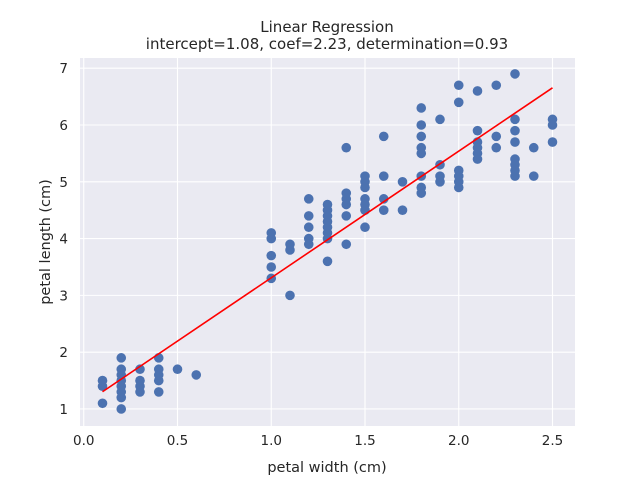  Describe the element at coordinates (63, 126) in the screenshot. I see `y-tick-label: 6` at that location.